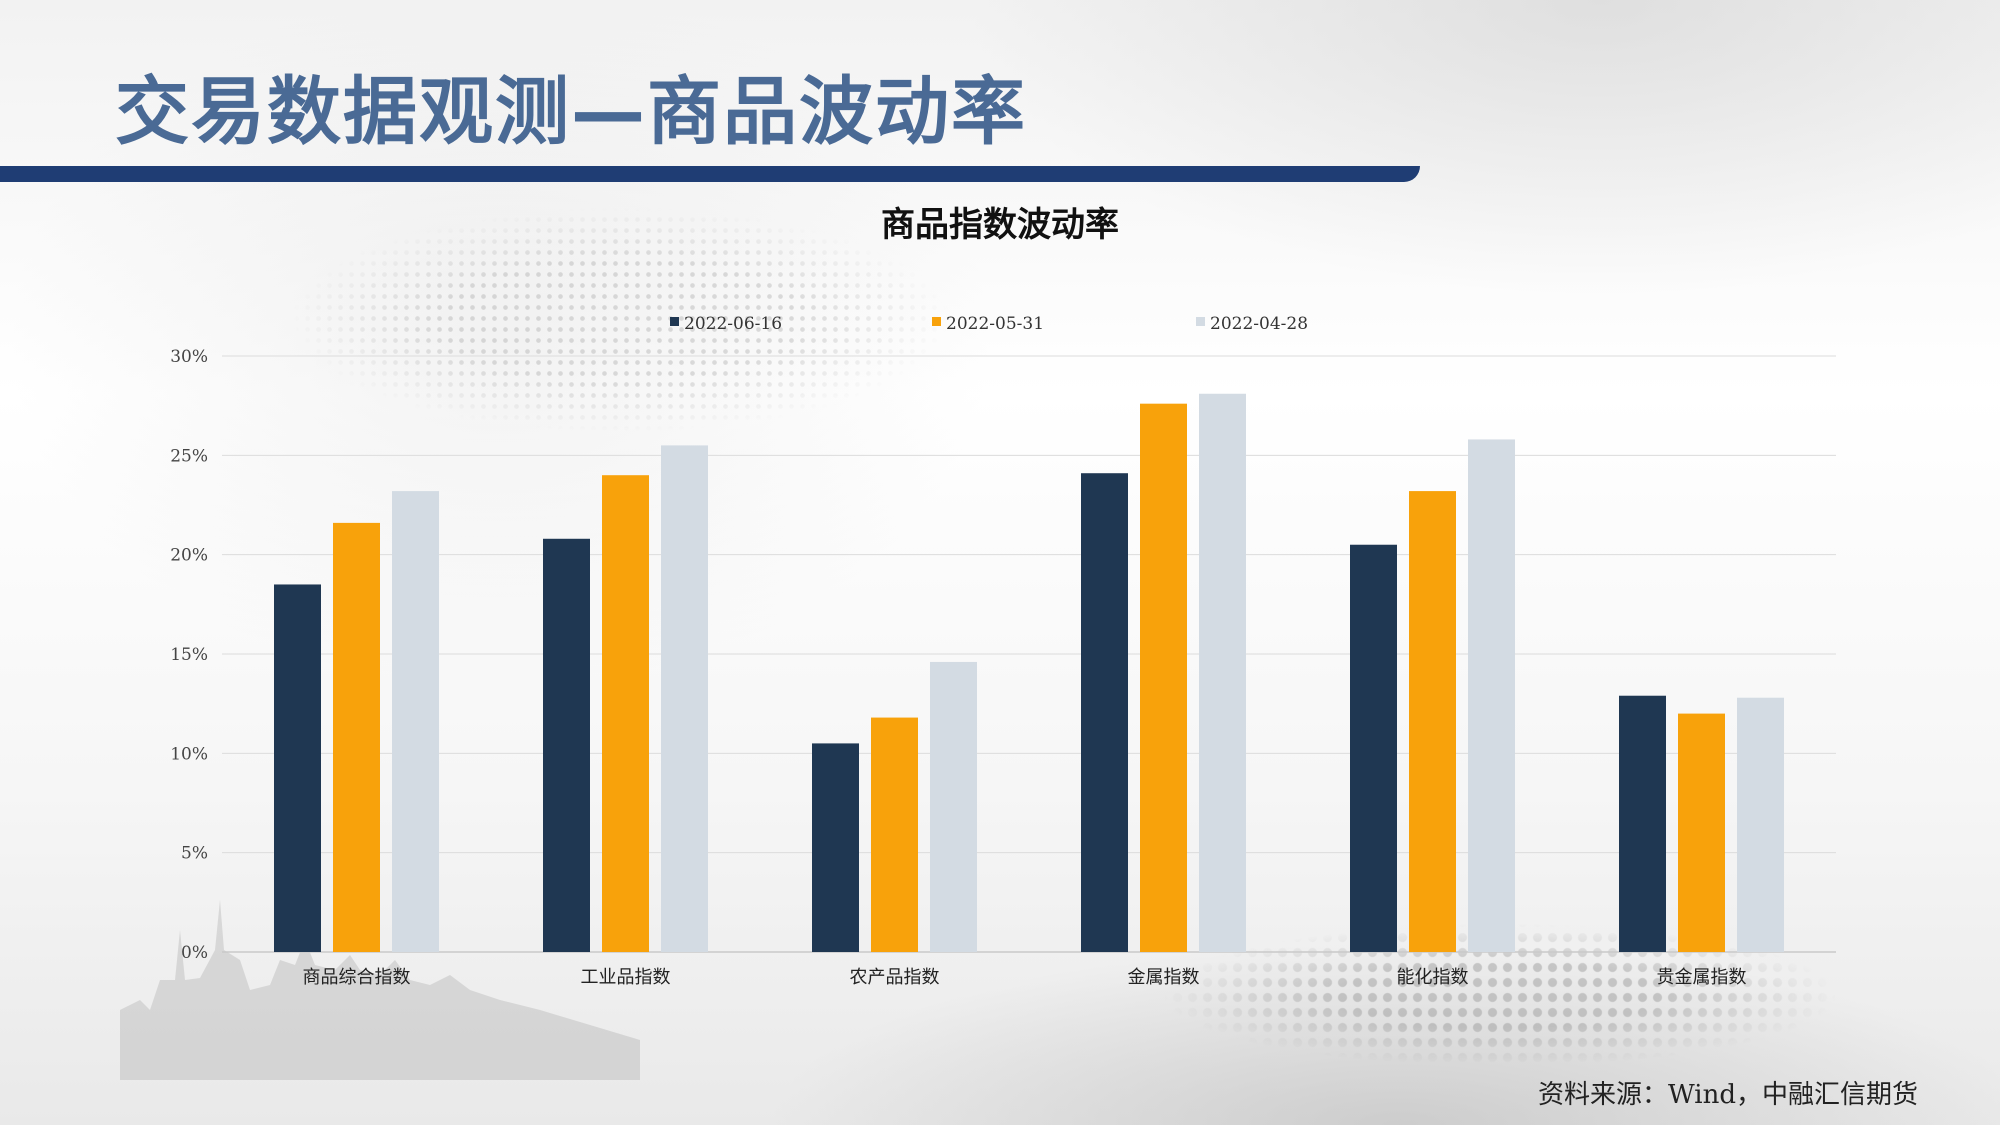  Describe the element at coordinates (571, 112) in the screenshot. I see `slide-title: 交易数据观测—商品波动率` at that location.